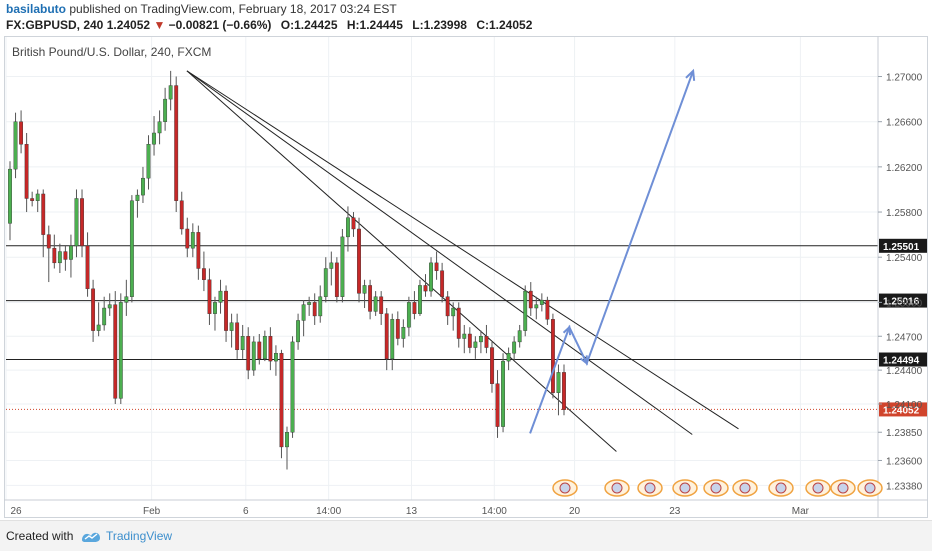 The height and width of the screenshot is (551, 932). Describe the element at coordinates (316, 25) in the screenshot. I see `open-value: 1.24425` at that location.